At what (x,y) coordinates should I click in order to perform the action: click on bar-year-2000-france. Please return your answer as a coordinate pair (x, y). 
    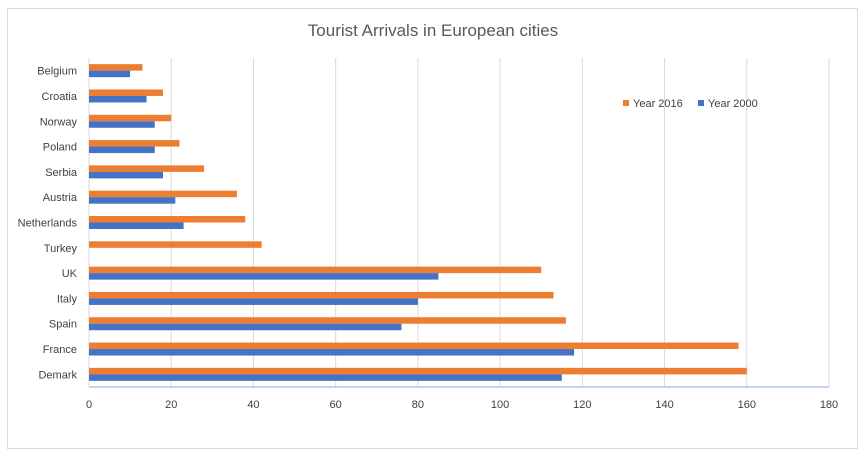
    Looking at the image, I should click on (332, 352).